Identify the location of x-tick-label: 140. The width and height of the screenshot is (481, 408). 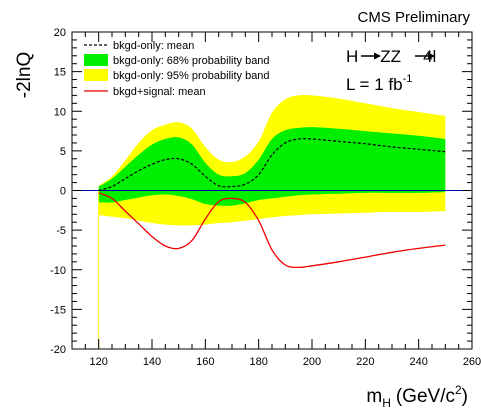
(152, 362).